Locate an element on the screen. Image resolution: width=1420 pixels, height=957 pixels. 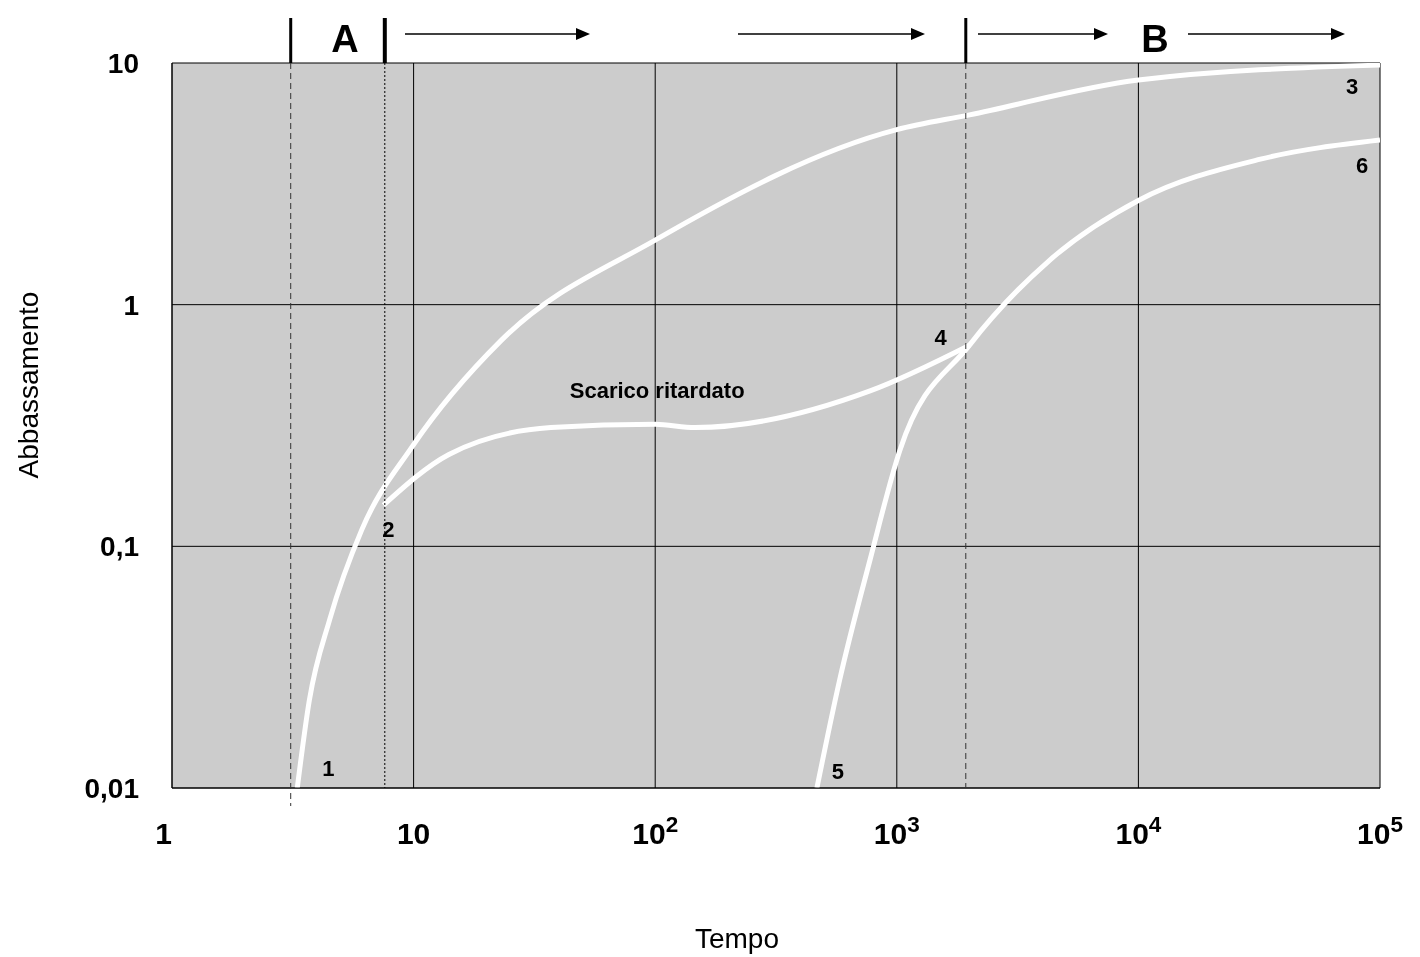
annotation: Scarico ritardato is located at coordinates (657, 391).